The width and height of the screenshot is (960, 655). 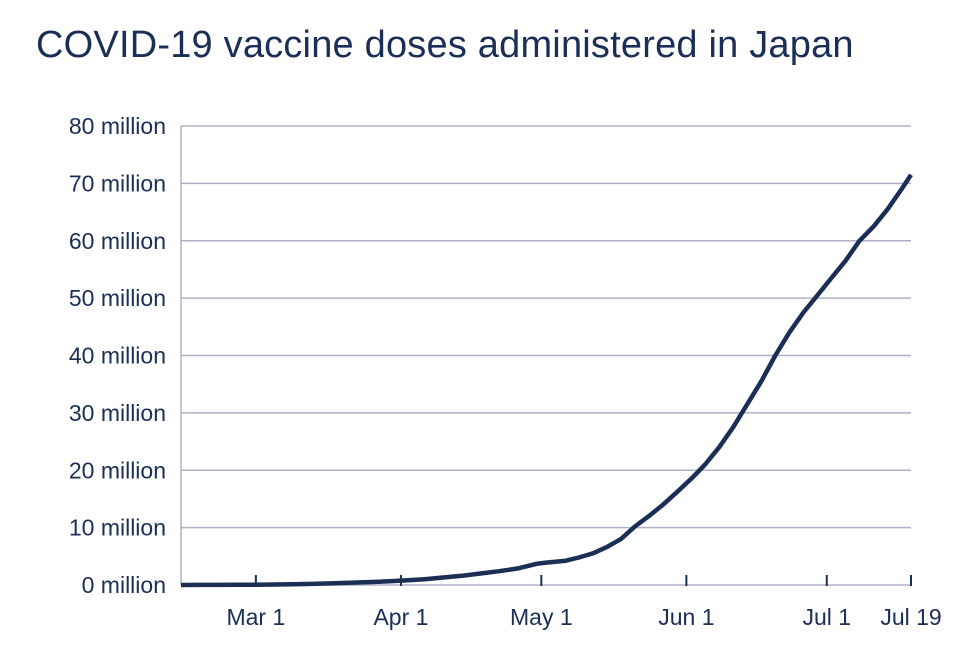 I want to click on x-axis-label: Jul 19, so click(x=910, y=617).